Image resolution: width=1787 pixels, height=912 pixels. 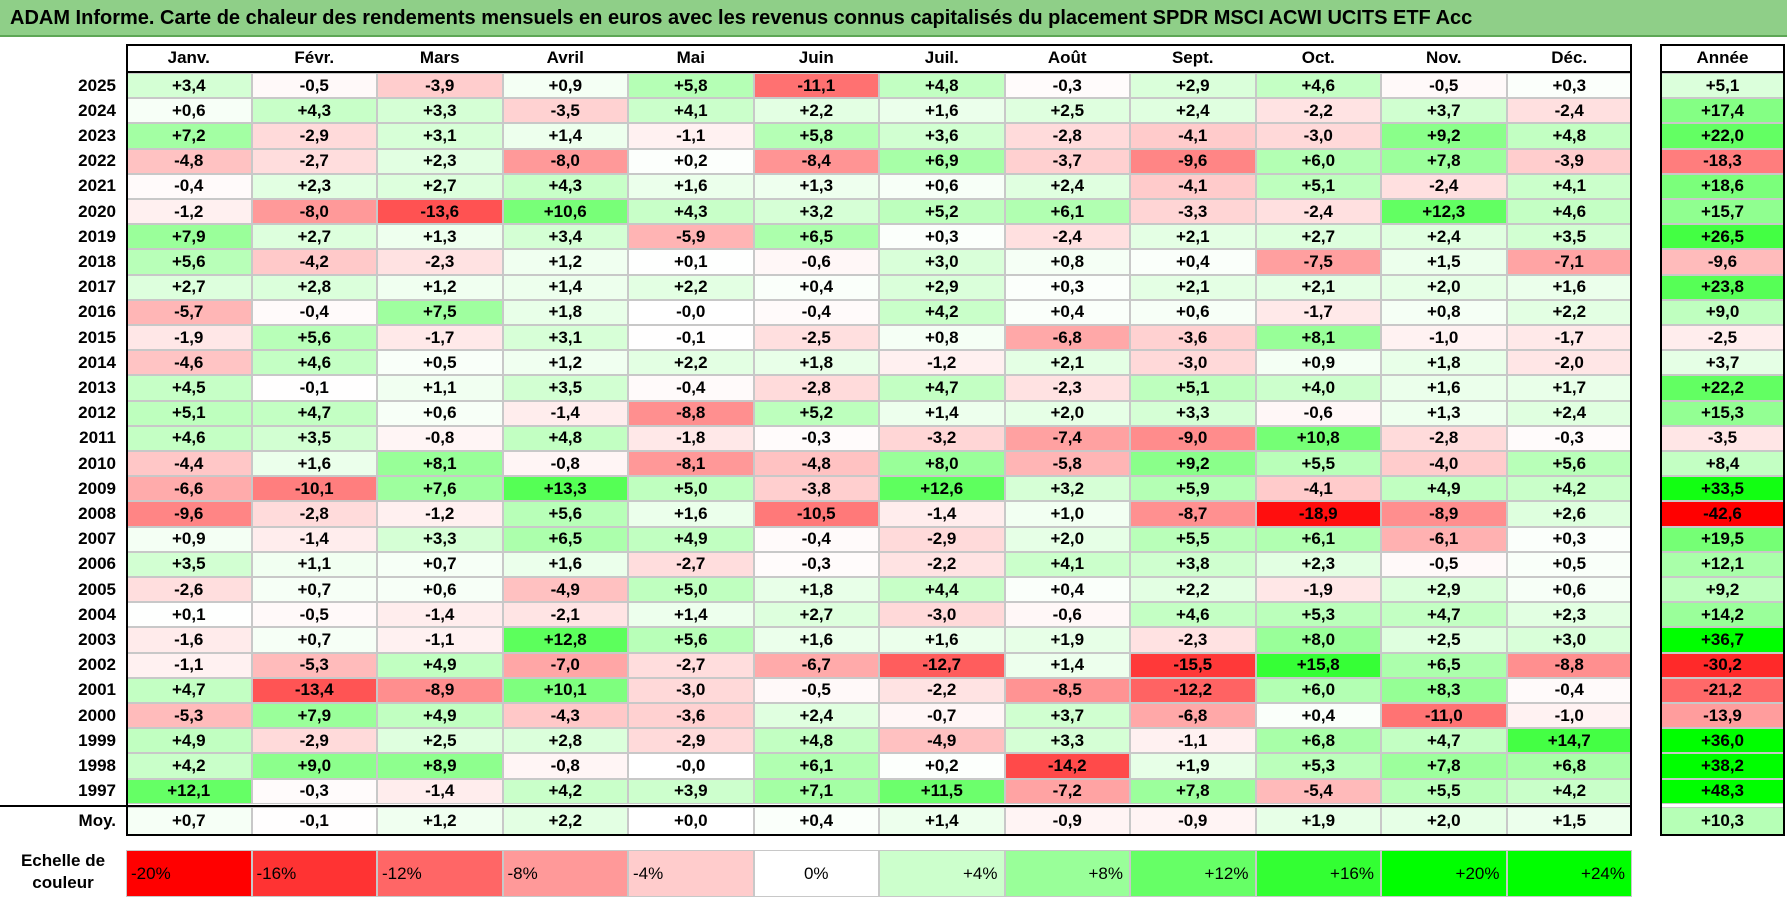 I want to click on heatmap-cell: -3,6, so click(x=1193, y=338).